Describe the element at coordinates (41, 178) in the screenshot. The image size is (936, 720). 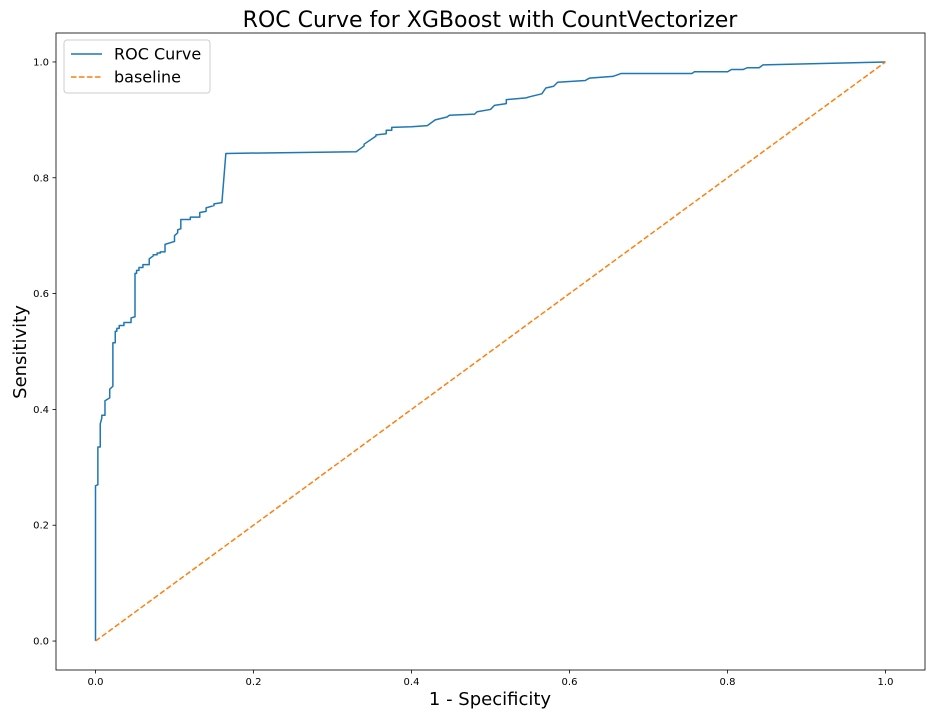
I see `y-tick-label: 0.8` at that location.